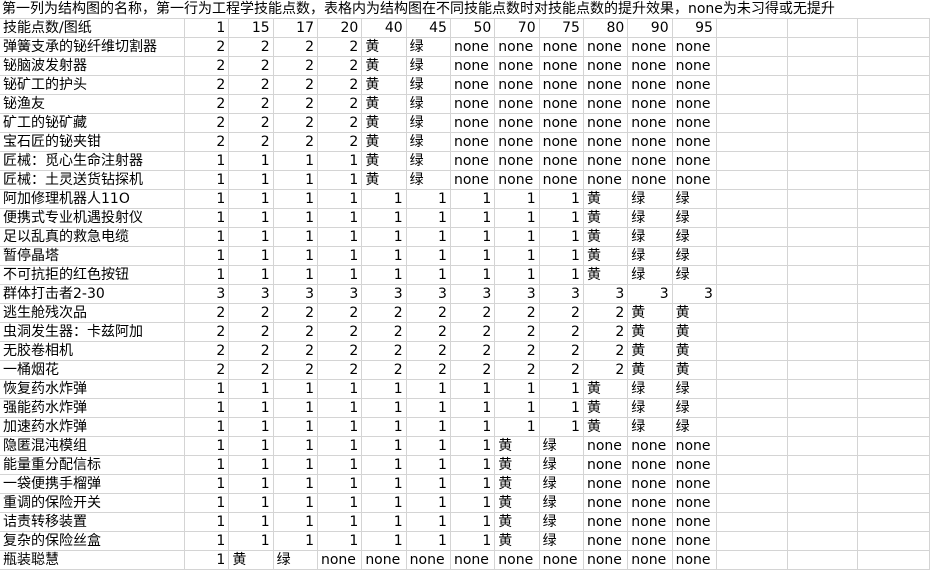 Image resolution: width=930 pixels, height=571 pixels. Describe the element at coordinates (384, 28) in the screenshot. I see `column-header-cell: 40` at that location.